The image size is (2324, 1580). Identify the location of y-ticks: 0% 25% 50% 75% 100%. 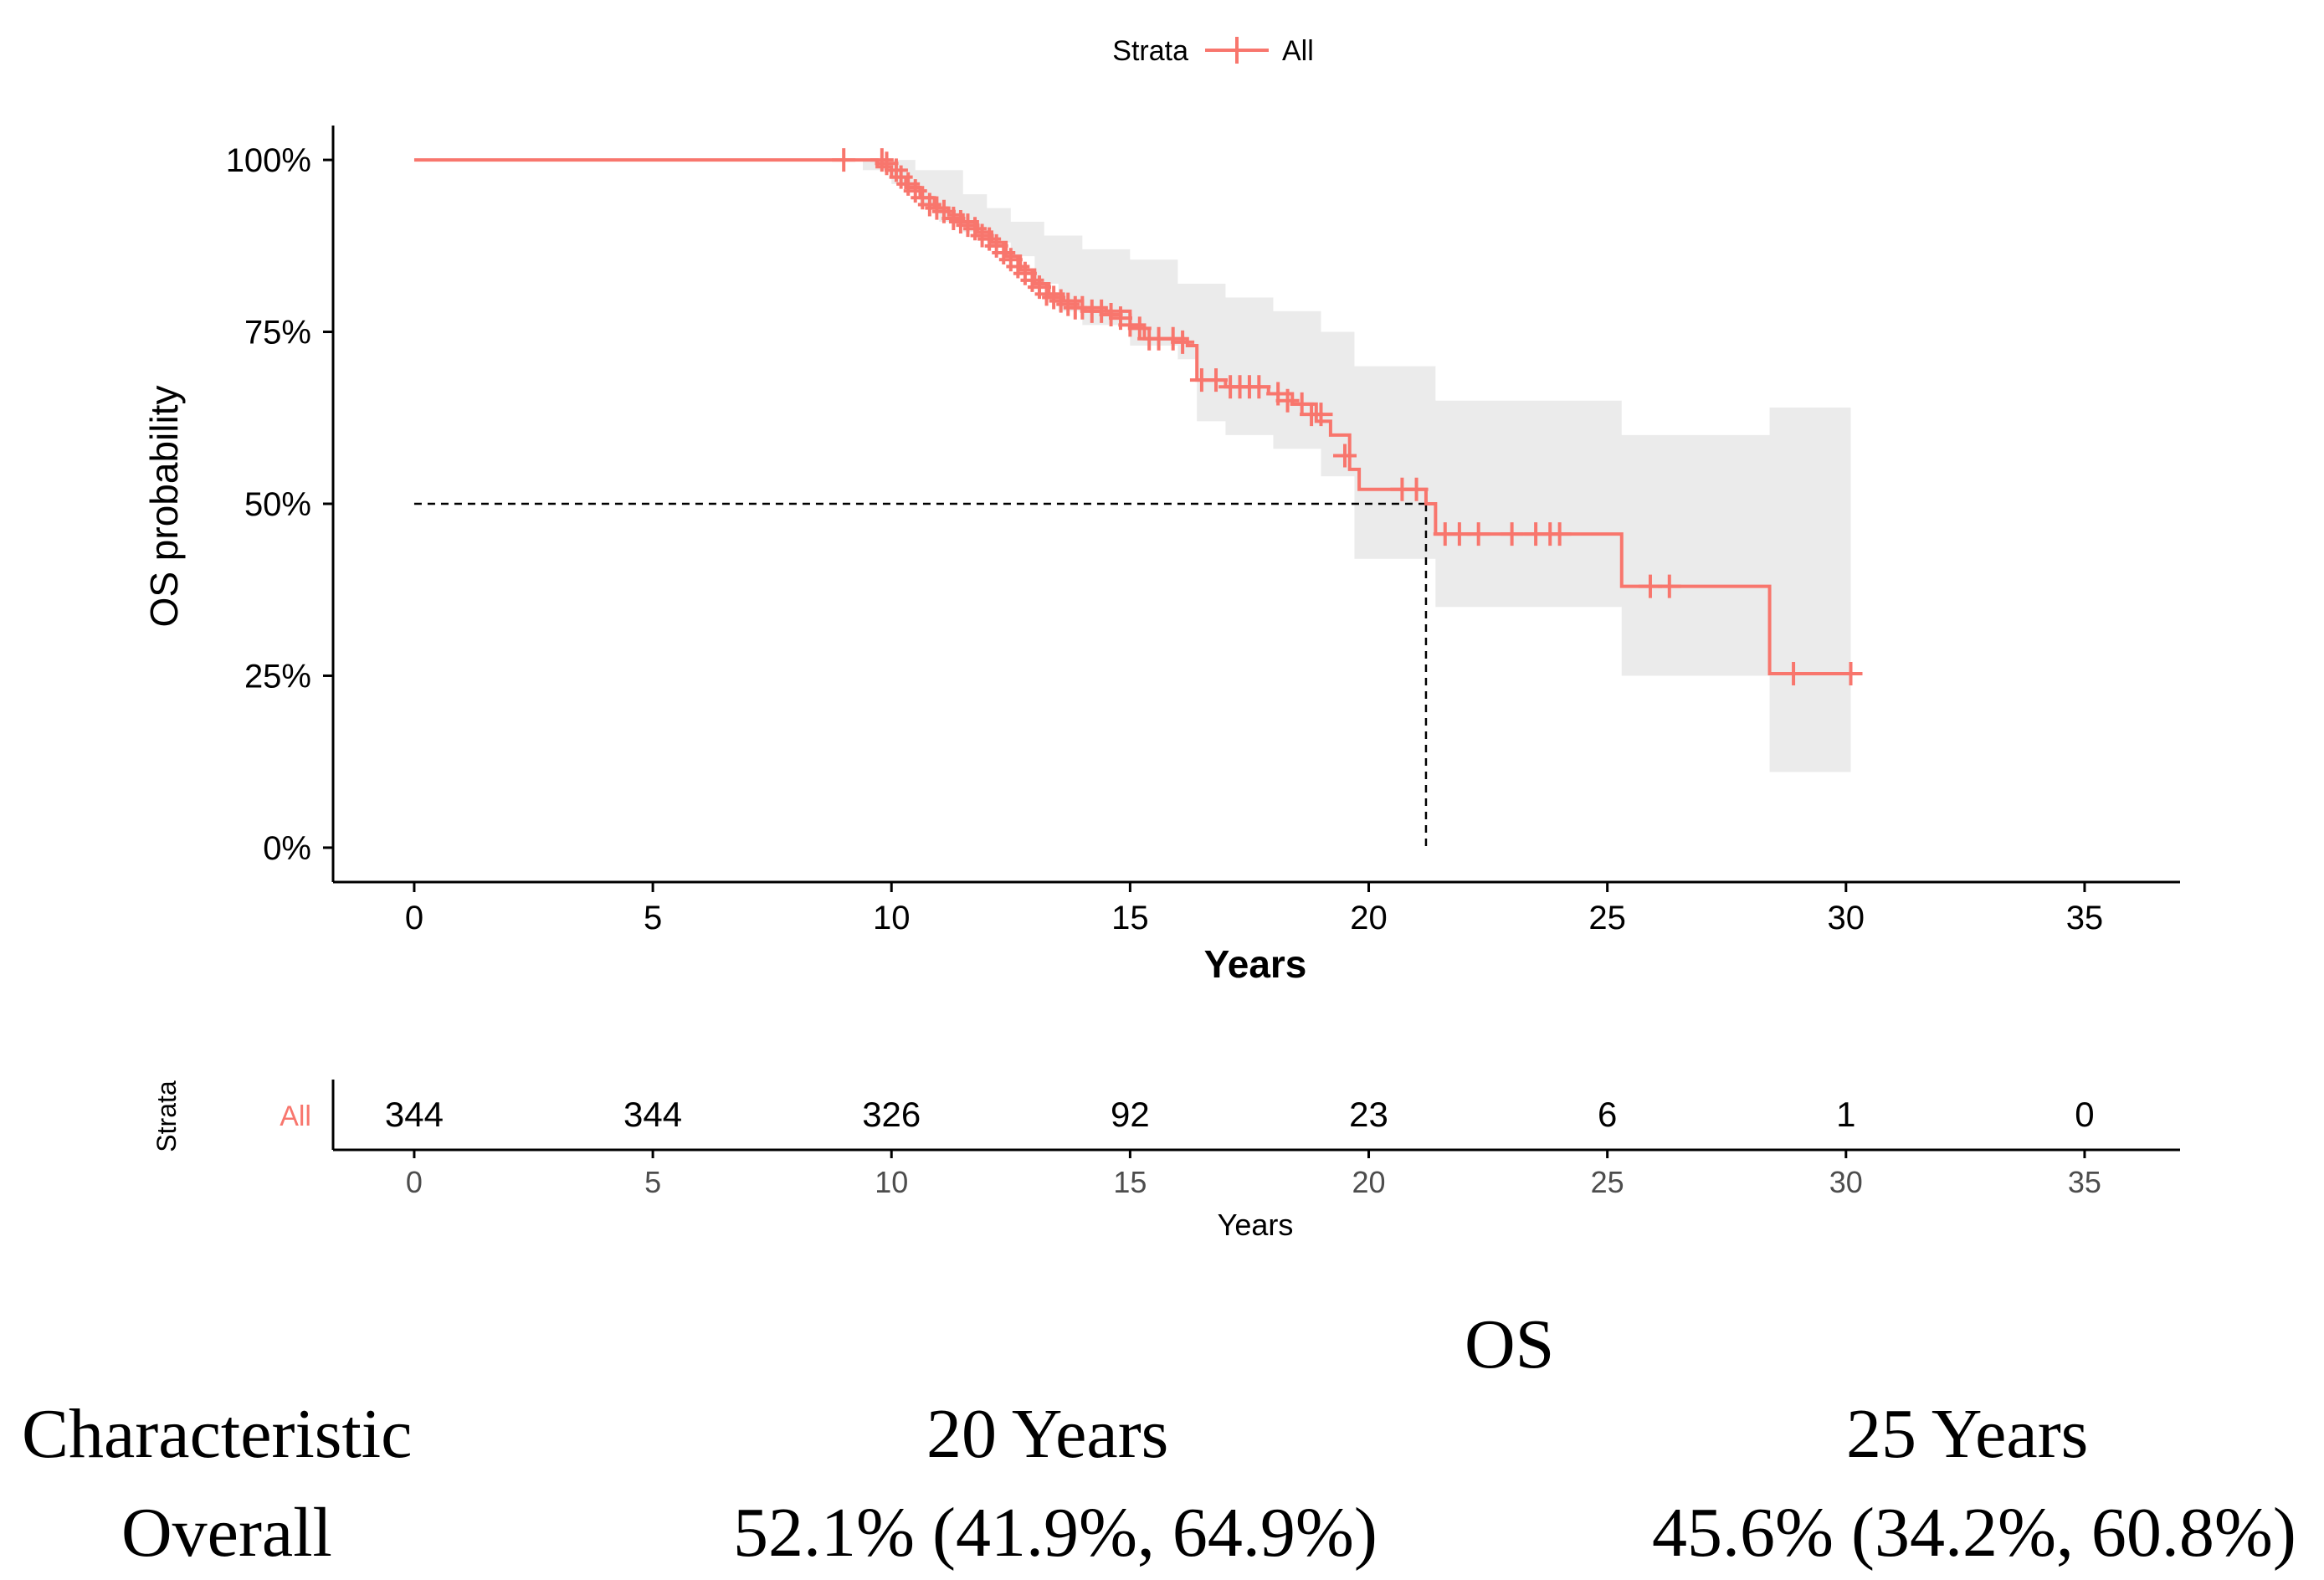
(279, 504).